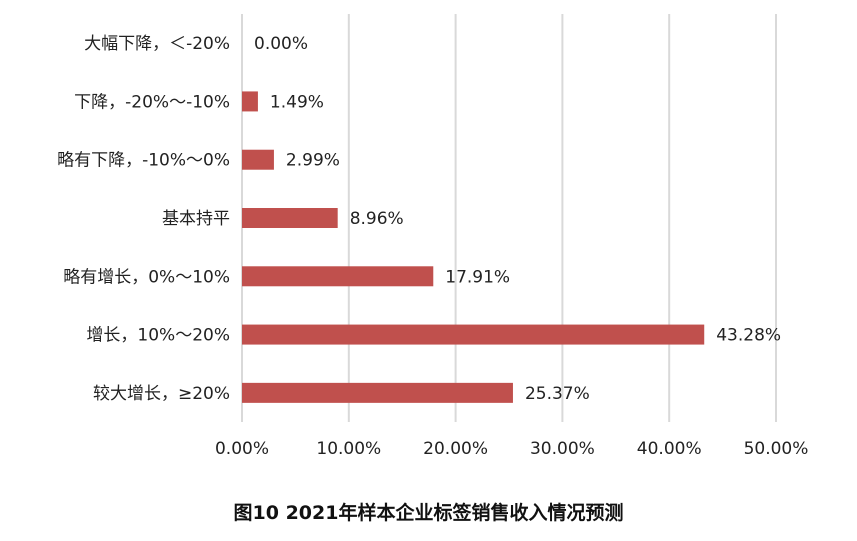  I want to click on data-label: 25.37%, so click(557, 394).